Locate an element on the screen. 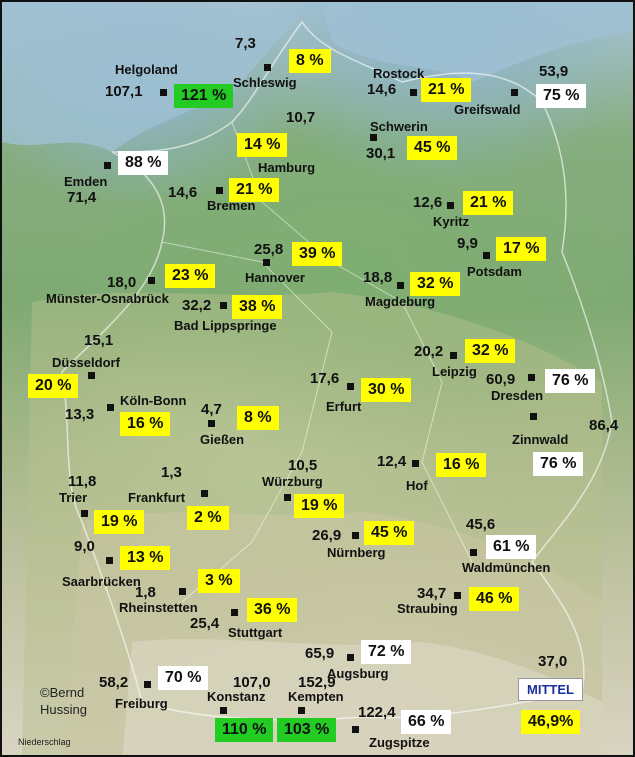 This screenshot has height=757, width=635. station-saarbruecken-value: 9,0 is located at coordinates (84, 546).